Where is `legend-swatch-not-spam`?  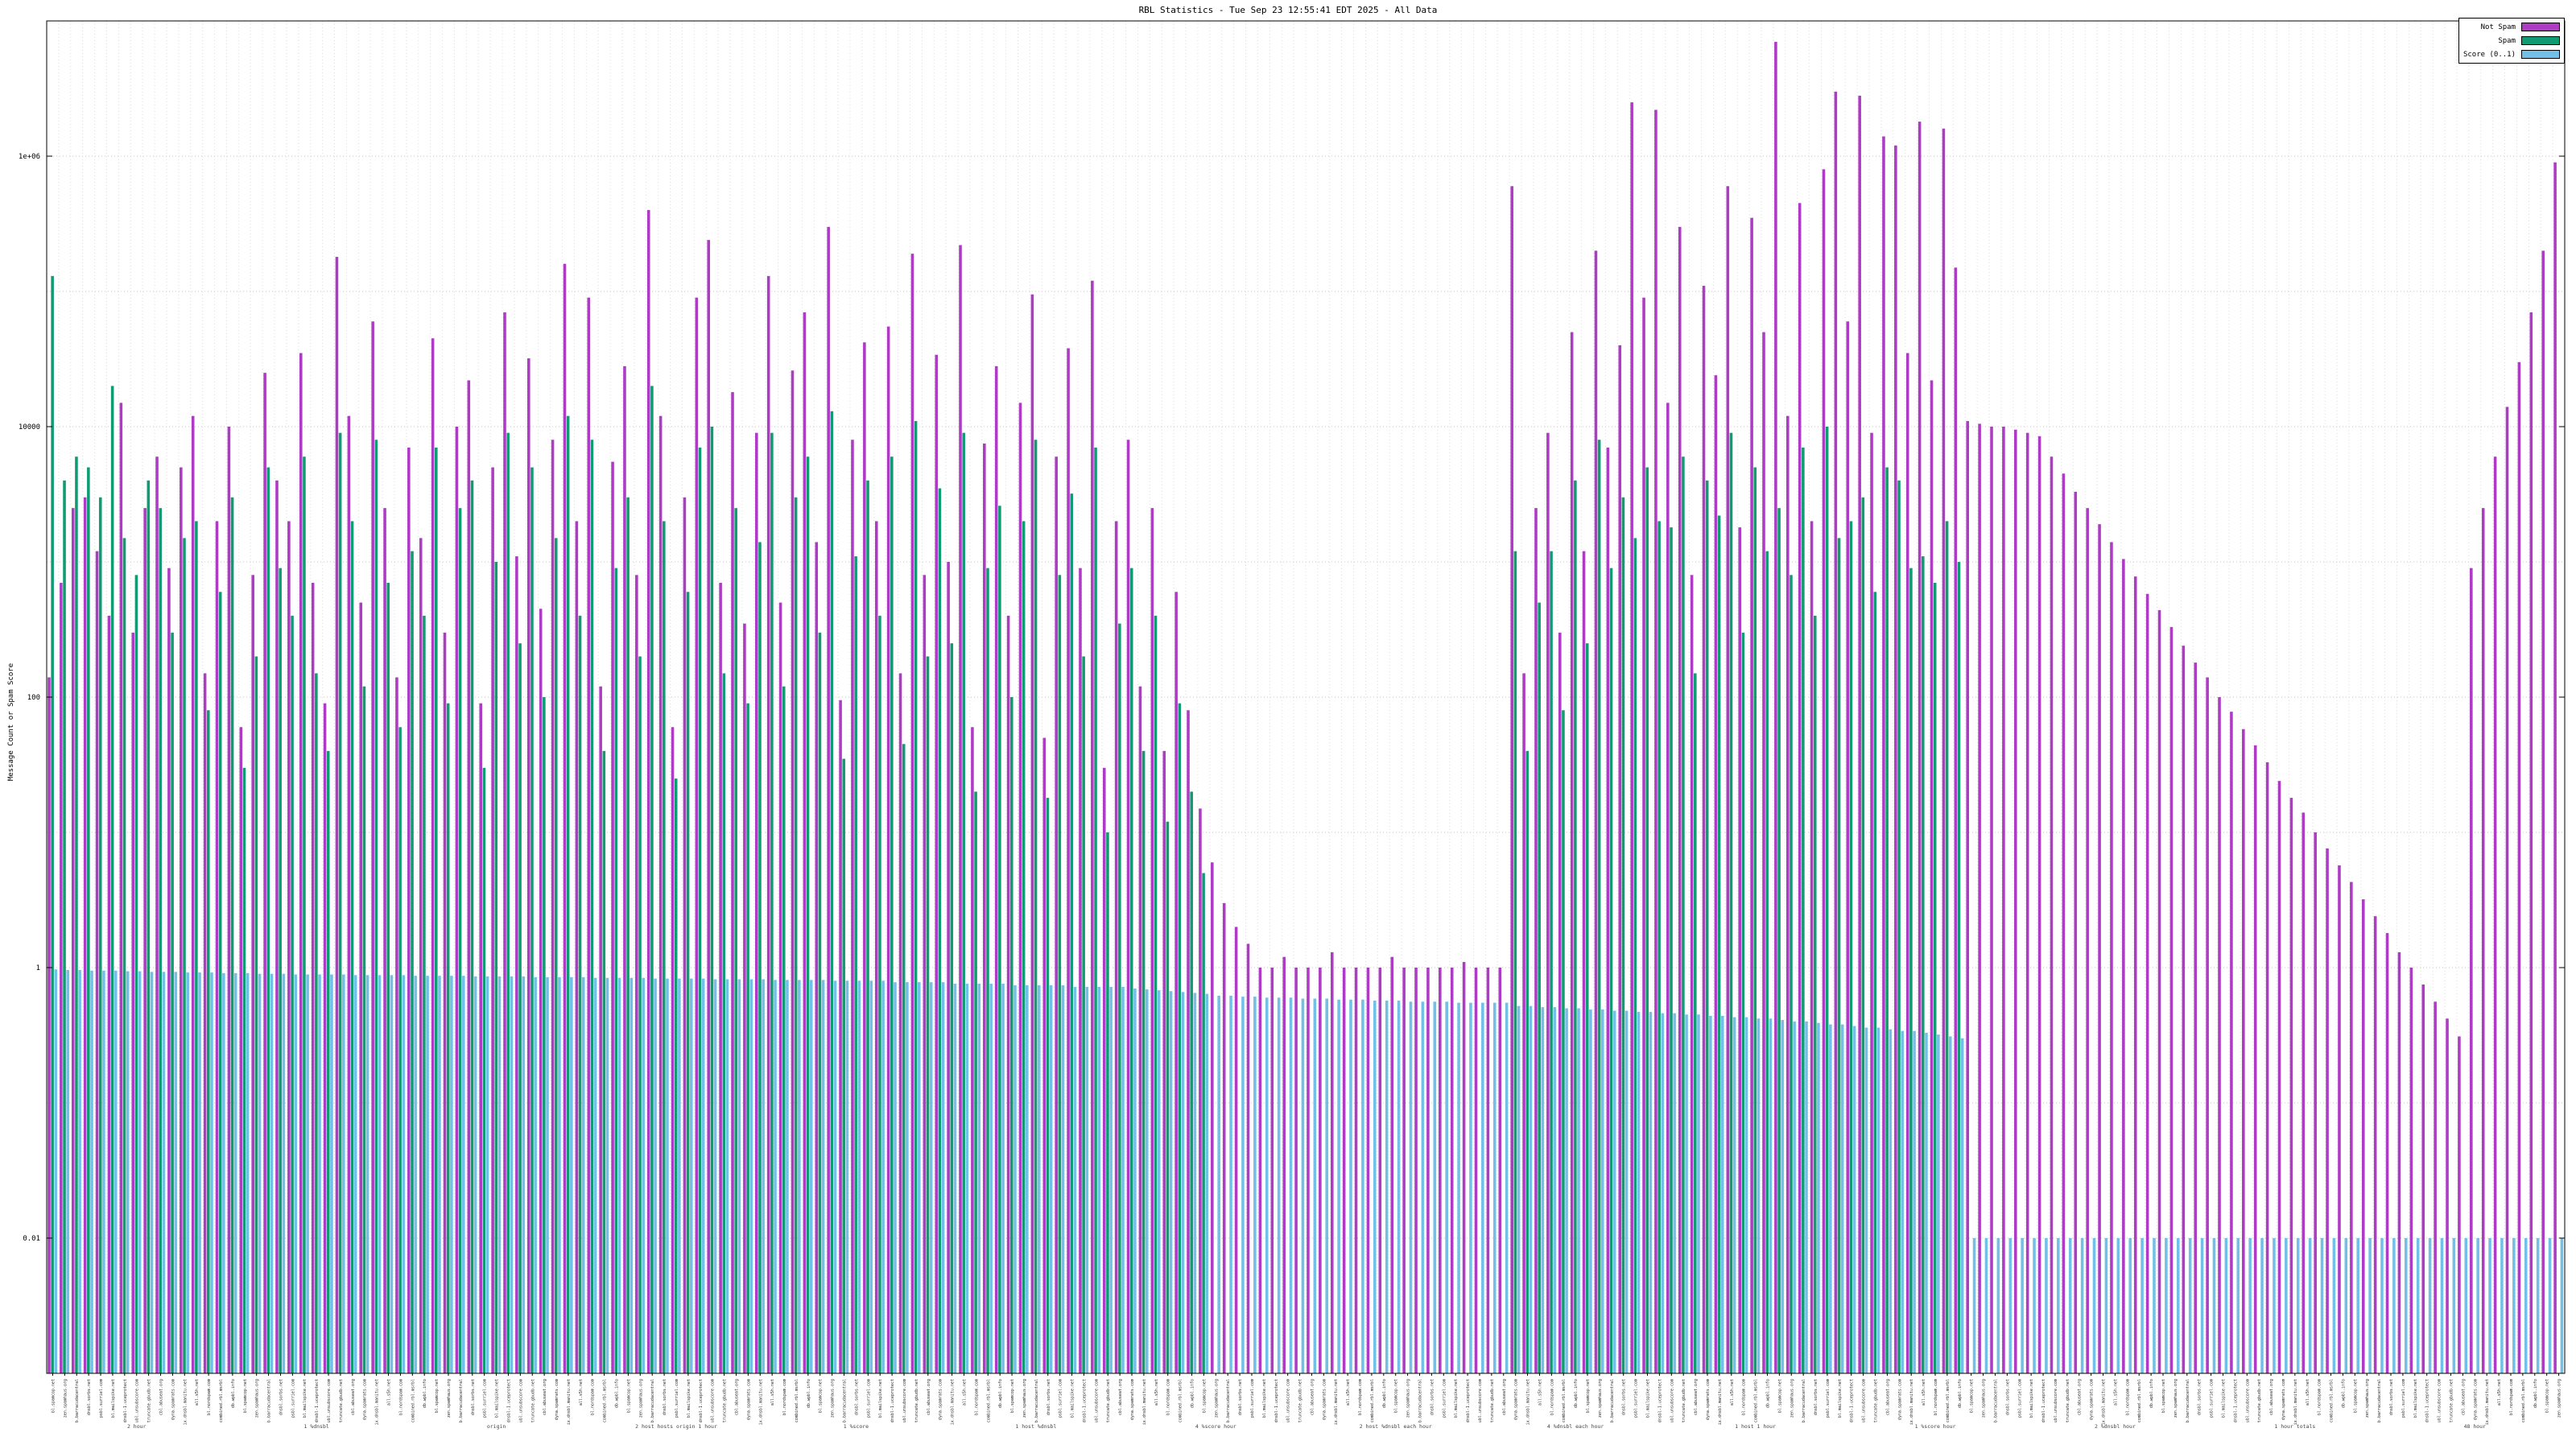
legend-swatch-not-spam is located at coordinates (2540, 27).